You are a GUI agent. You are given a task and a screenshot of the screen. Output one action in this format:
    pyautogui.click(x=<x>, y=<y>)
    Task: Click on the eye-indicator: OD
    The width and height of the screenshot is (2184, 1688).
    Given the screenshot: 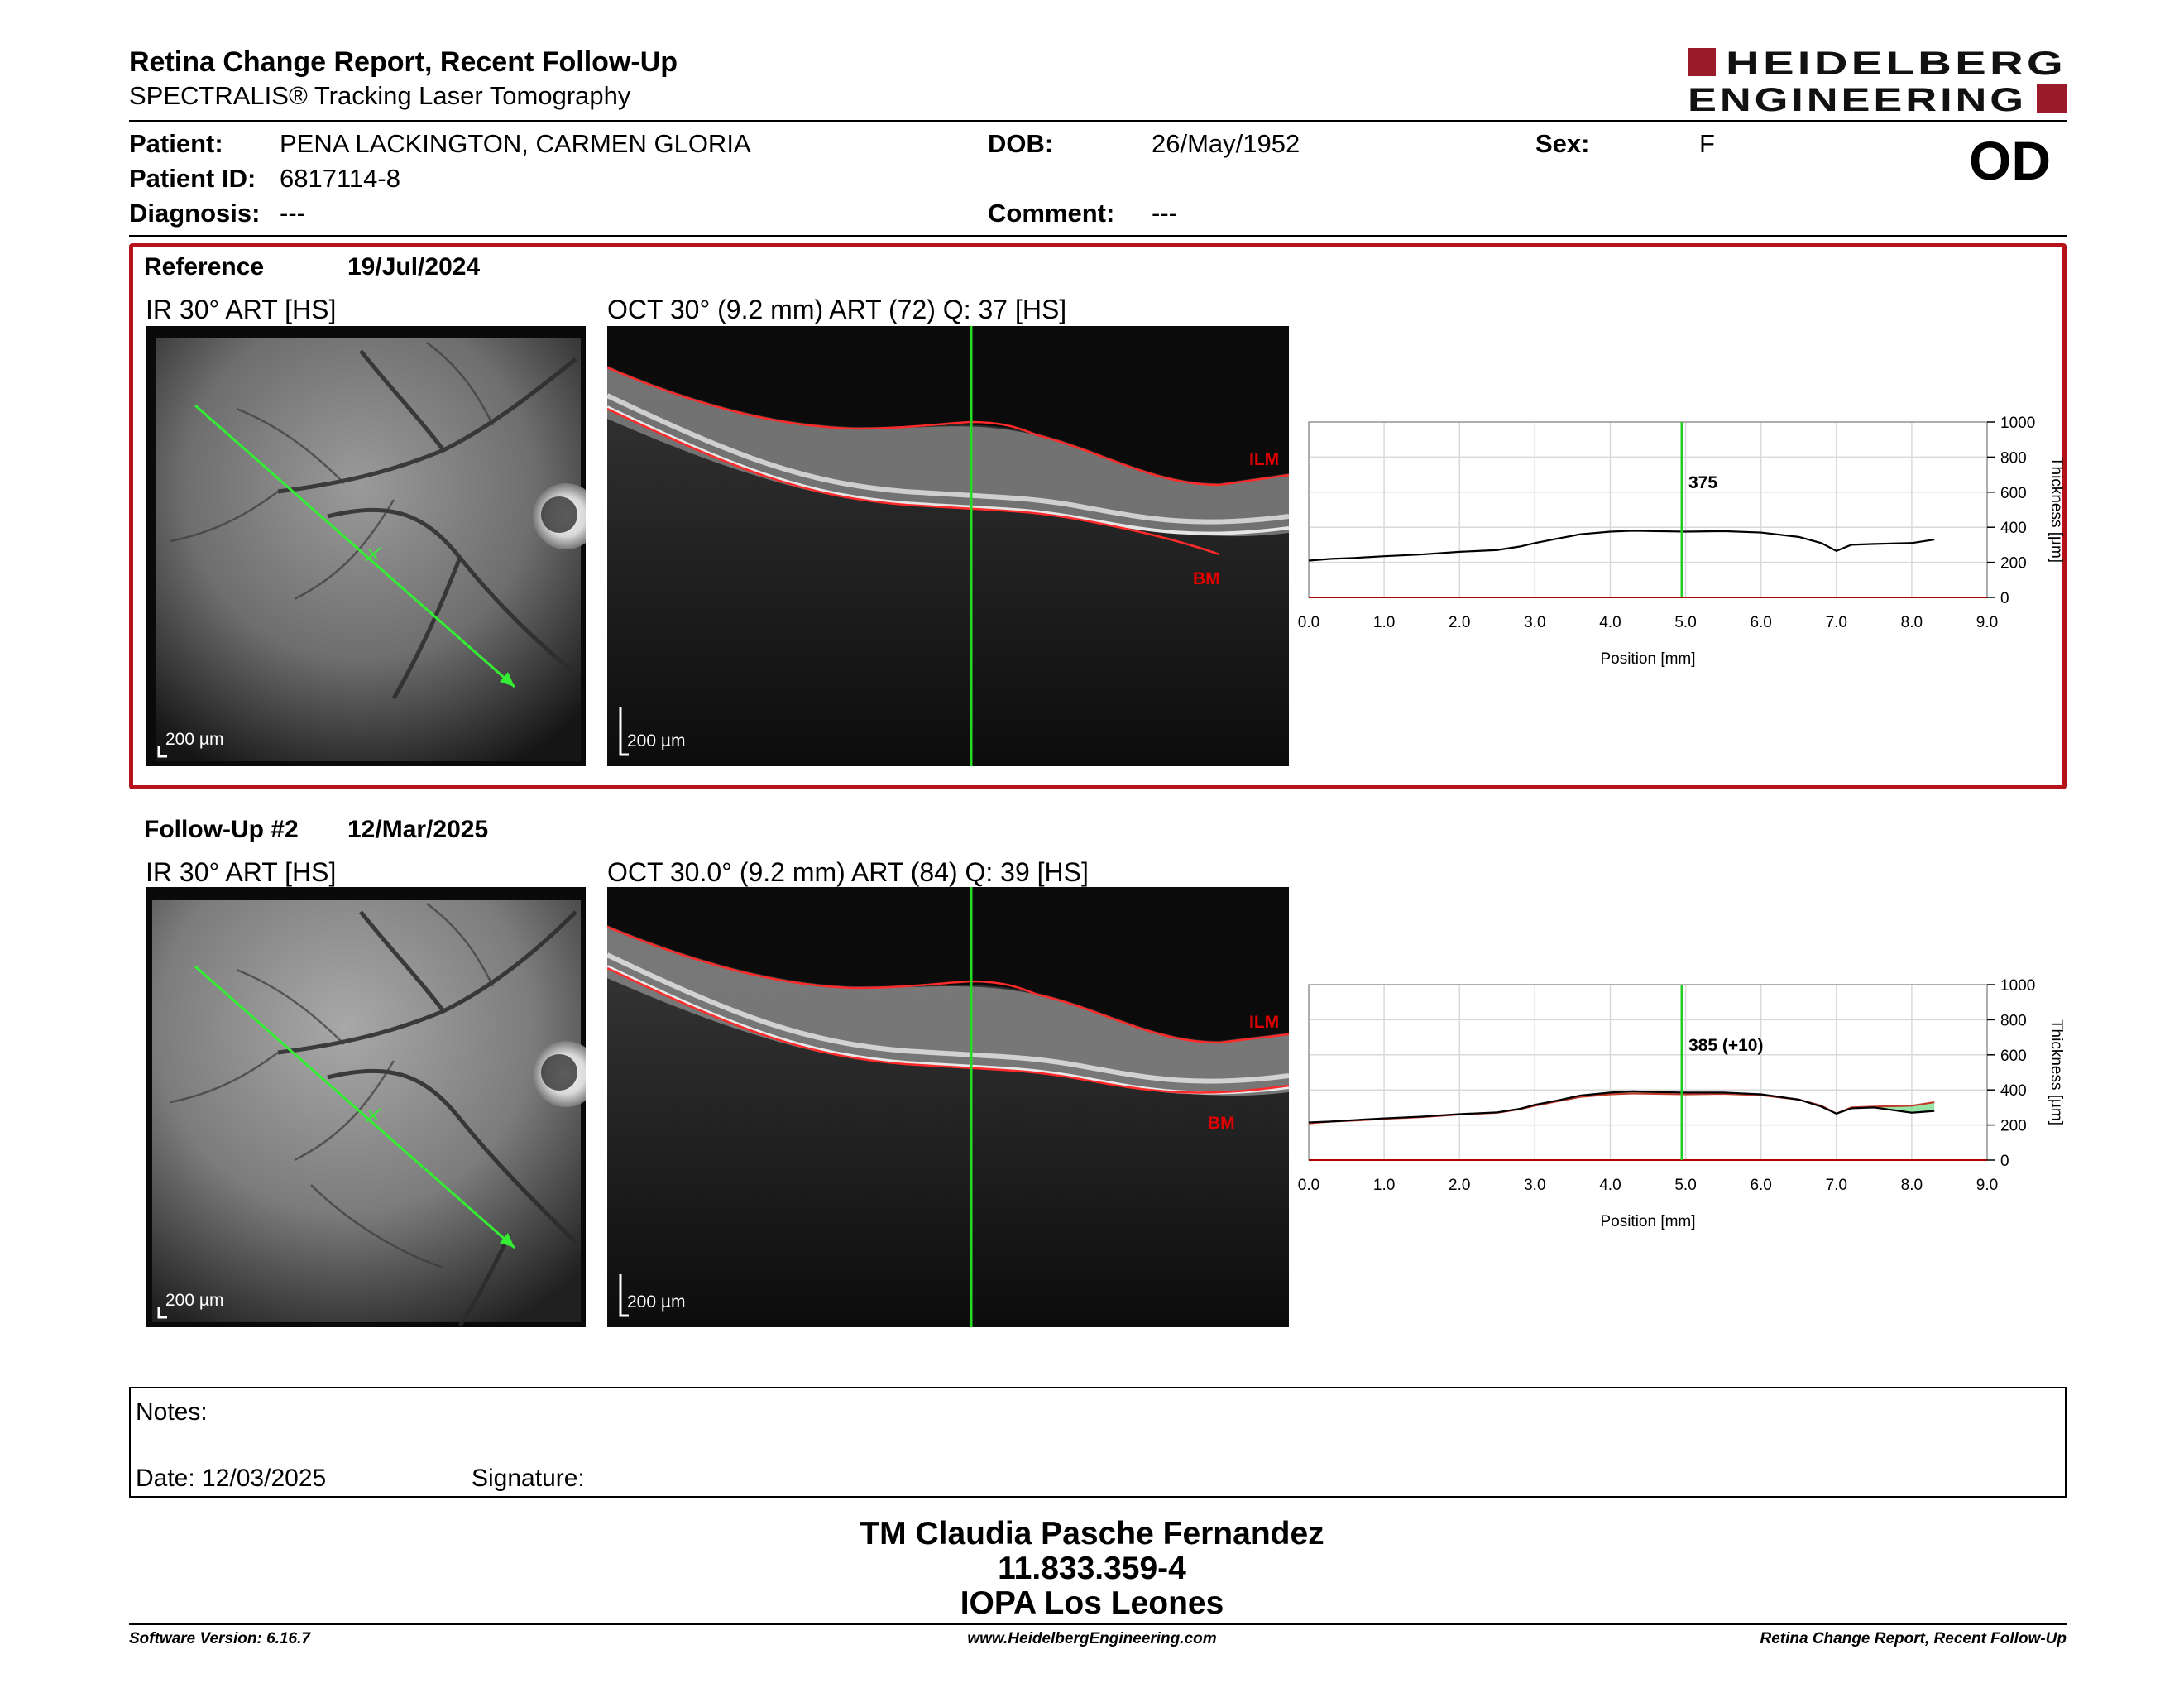 What is the action you would take?
    pyautogui.click(x=2010, y=160)
    